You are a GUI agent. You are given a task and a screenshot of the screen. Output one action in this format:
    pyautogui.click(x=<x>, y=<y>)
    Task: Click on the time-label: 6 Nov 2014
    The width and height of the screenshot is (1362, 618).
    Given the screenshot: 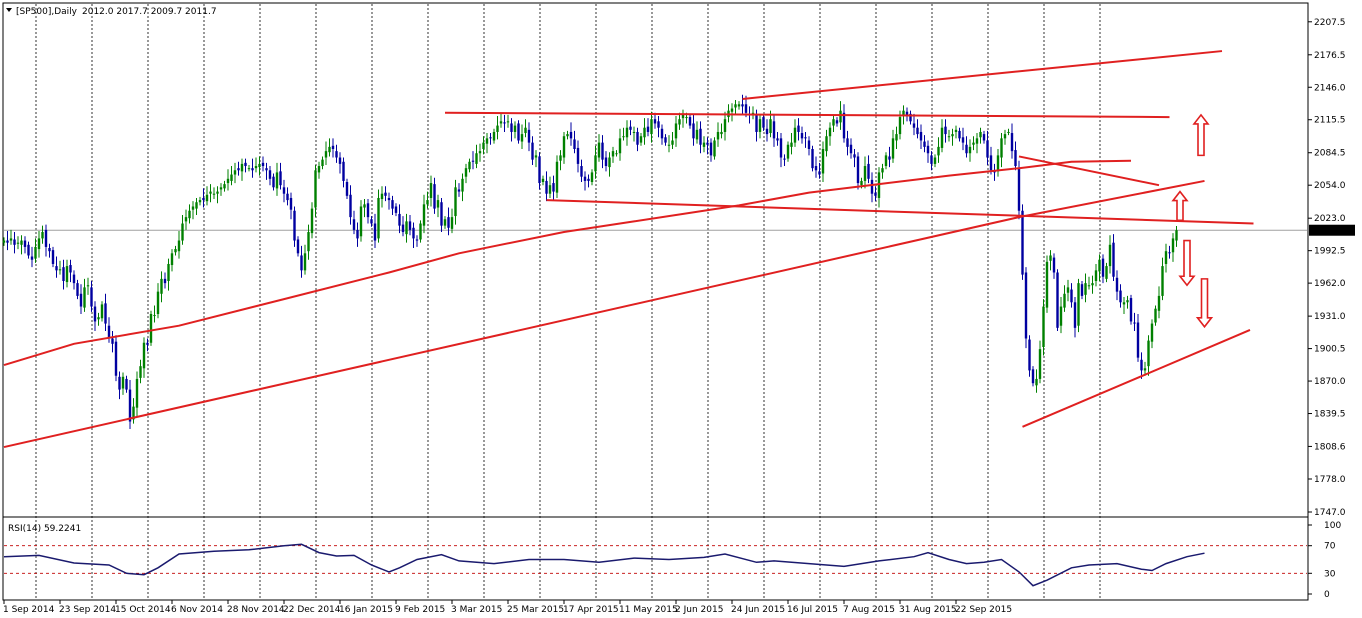 What is the action you would take?
    pyautogui.click(x=197, y=610)
    